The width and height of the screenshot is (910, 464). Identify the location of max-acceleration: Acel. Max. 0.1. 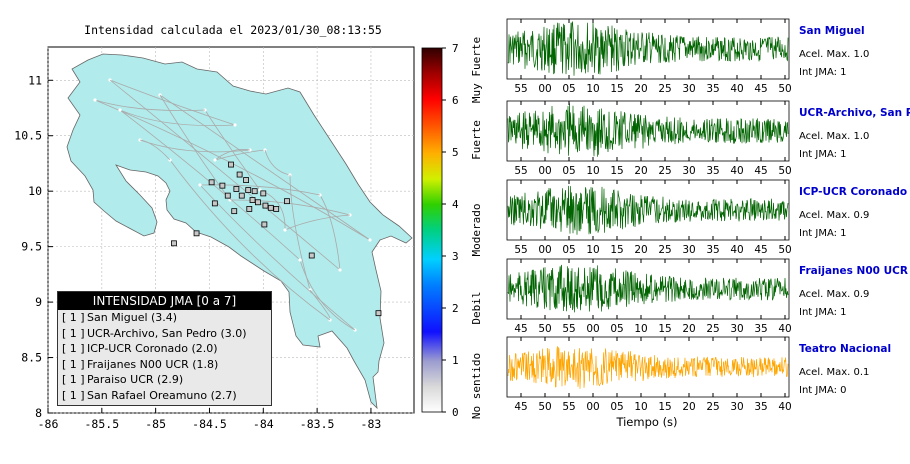
(834, 372).